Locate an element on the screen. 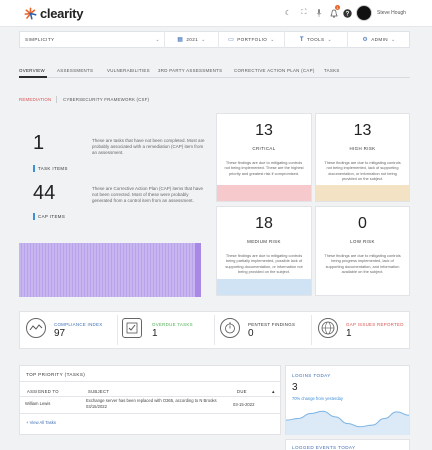  tools-icon: T is located at coordinates (301, 39).